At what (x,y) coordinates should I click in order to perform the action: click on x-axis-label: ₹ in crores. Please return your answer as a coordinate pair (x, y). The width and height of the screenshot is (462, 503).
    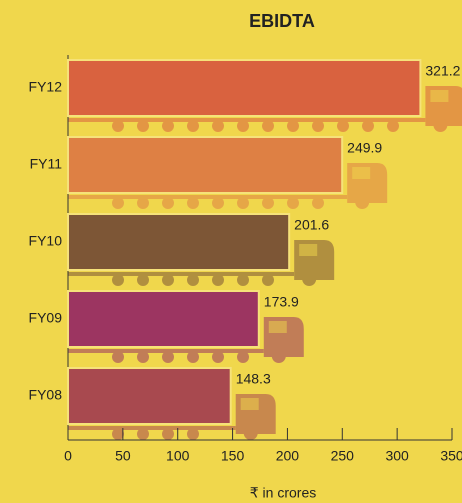
    Looking at the image, I should click on (283, 493).